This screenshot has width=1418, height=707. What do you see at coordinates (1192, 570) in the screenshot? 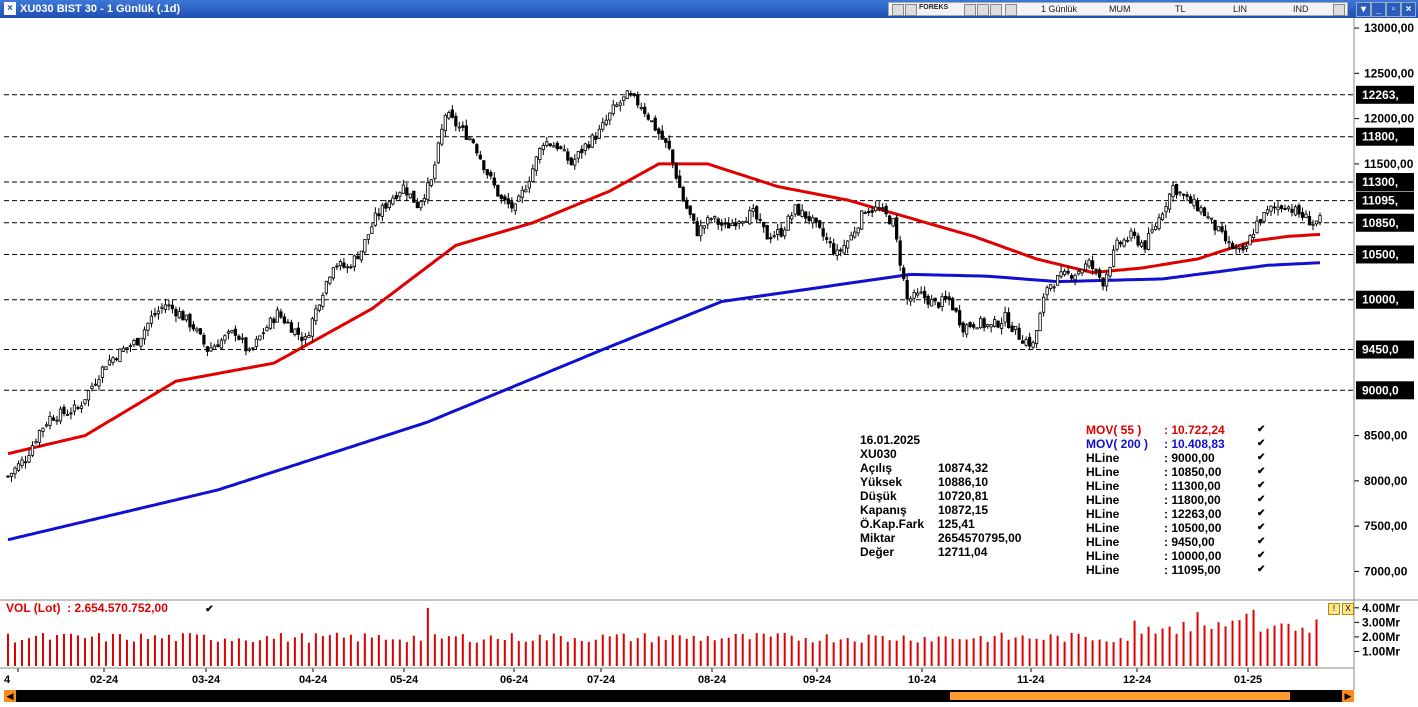
I see `indicator-value: : 11095,00` at bounding box center [1192, 570].